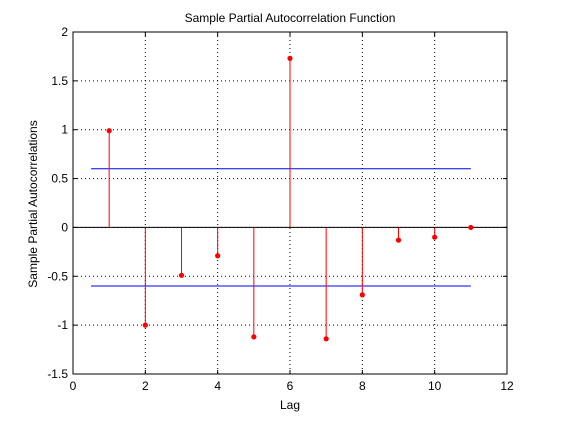  What do you see at coordinates (435, 386) in the screenshot?
I see `x-tick-label-5: 10` at bounding box center [435, 386].